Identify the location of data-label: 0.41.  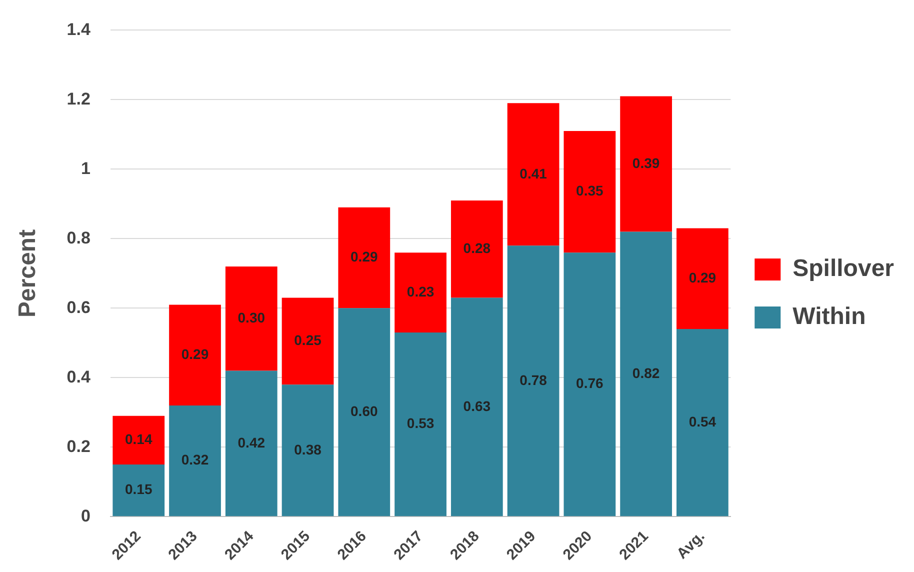
(534, 173).